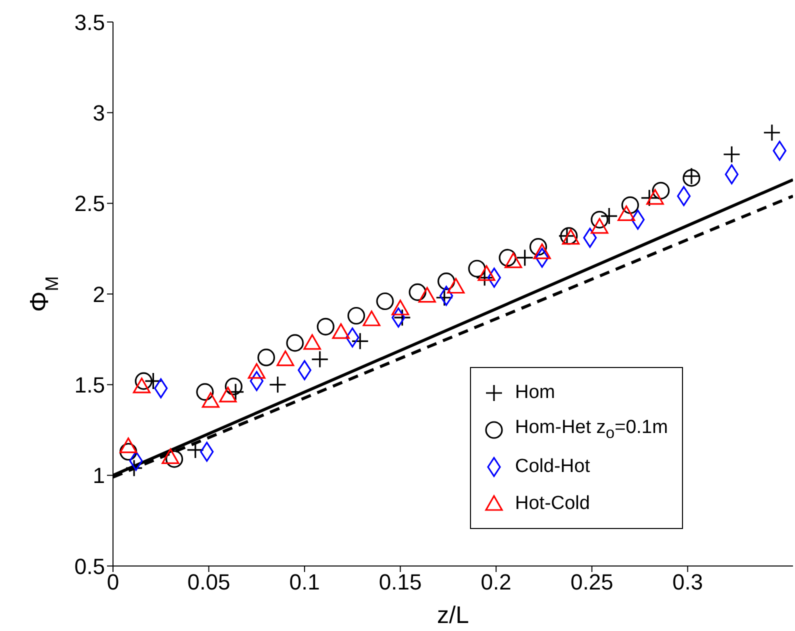 The height and width of the screenshot is (631, 795). What do you see at coordinates (552, 503) in the screenshot?
I see `legend-label: Hot-Cold` at bounding box center [552, 503].